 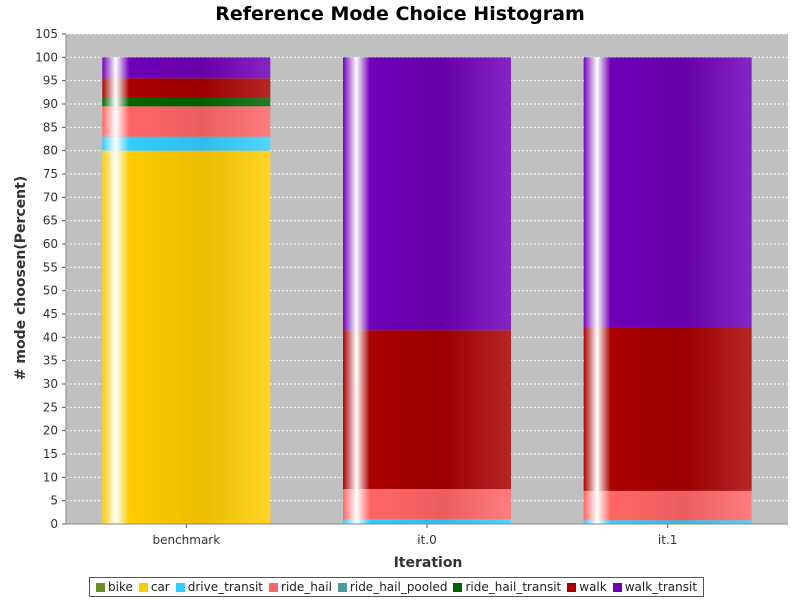 I want to click on y-tick-label: 60, so click(x=50, y=244).